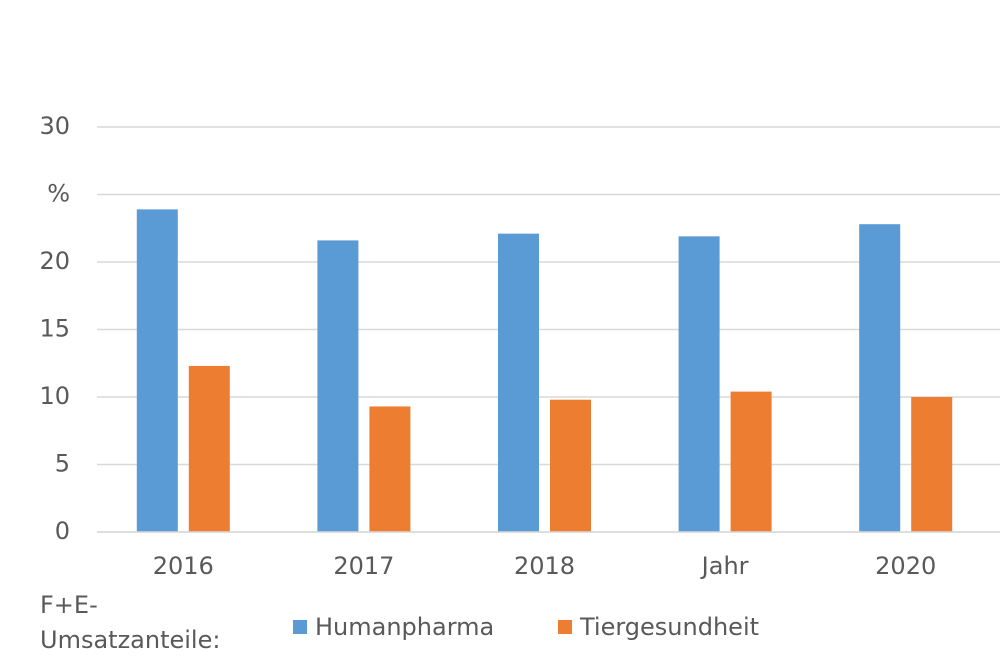  What do you see at coordinates (905, 566) in the screenshot?
I see `x-tick-label: 2020` at bounding box center [905, 566].